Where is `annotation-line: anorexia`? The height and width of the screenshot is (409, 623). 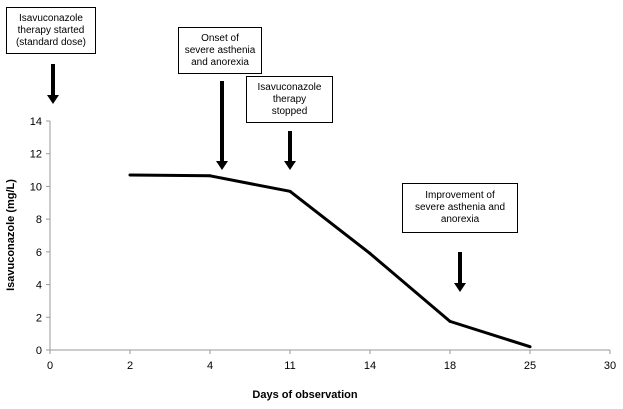 annotation-line: anorexia is located at coordinates (460, 219).